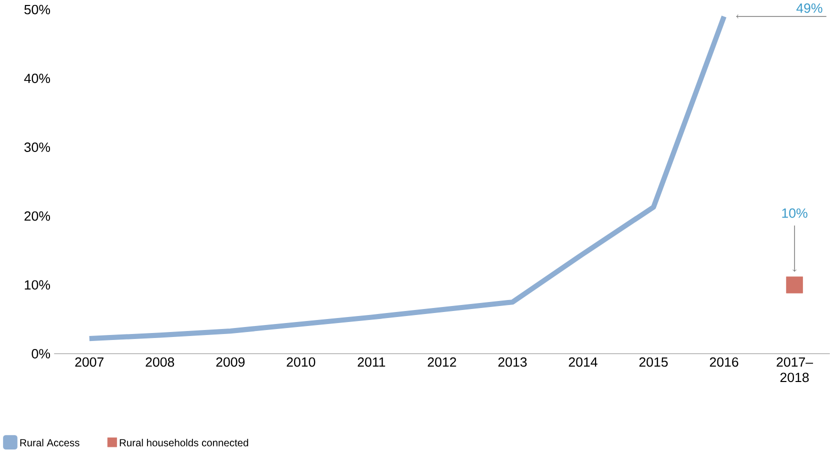  What do you see at coordinates (37, 285) in the screenshot?
I see `y-tick-label: 10%` at bounding box center [37, 285].